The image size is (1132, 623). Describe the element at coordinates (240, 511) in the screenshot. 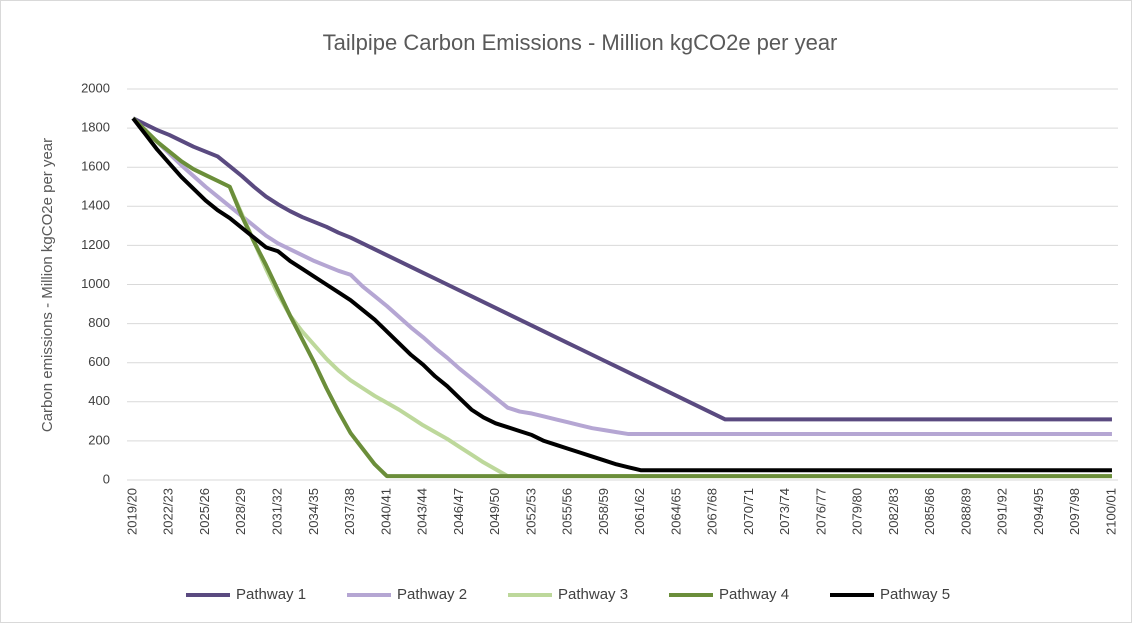

I see `x-tick-label: 2028/29` at that location.